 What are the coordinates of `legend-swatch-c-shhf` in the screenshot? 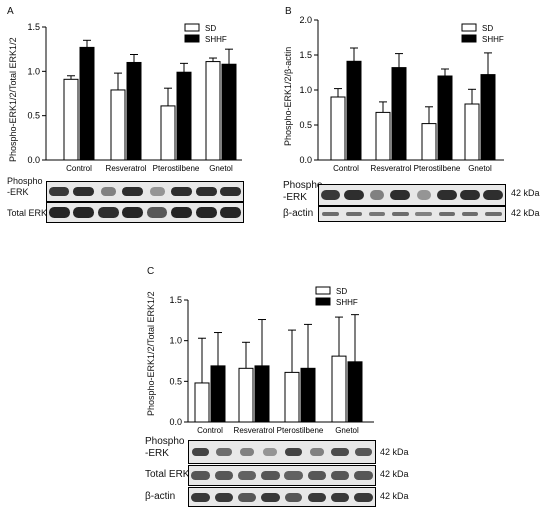 It's located at (323, 301).